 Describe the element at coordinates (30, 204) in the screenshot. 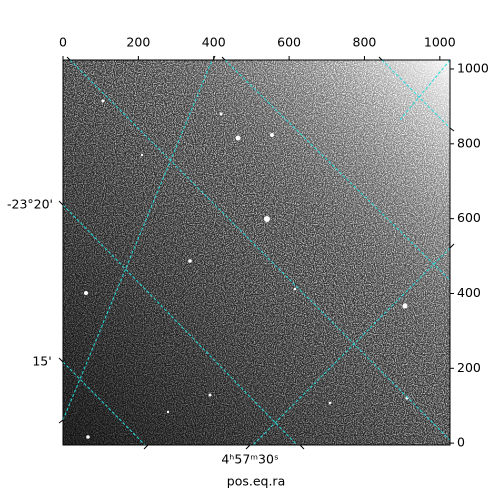

I see `world-y-label: -23°20'` at that location.